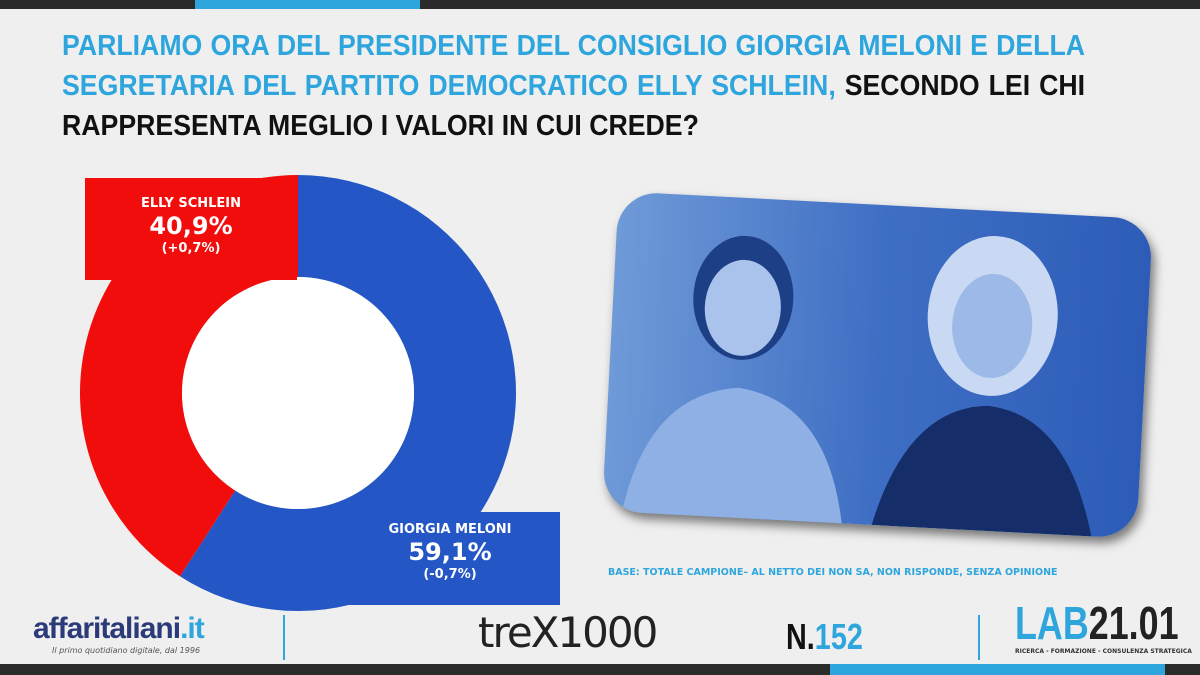 Image resolution: width=1200 pixels, height=675 pixels. I want to click on slice-change: (-0,7%), so click(450, 574).